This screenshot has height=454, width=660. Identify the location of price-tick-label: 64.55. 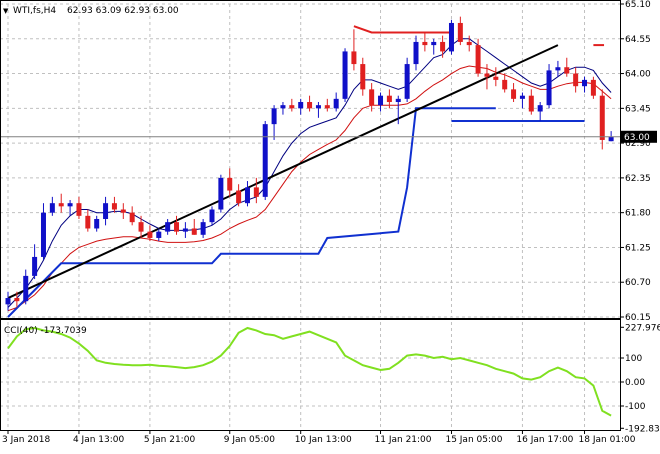
(638, 40).